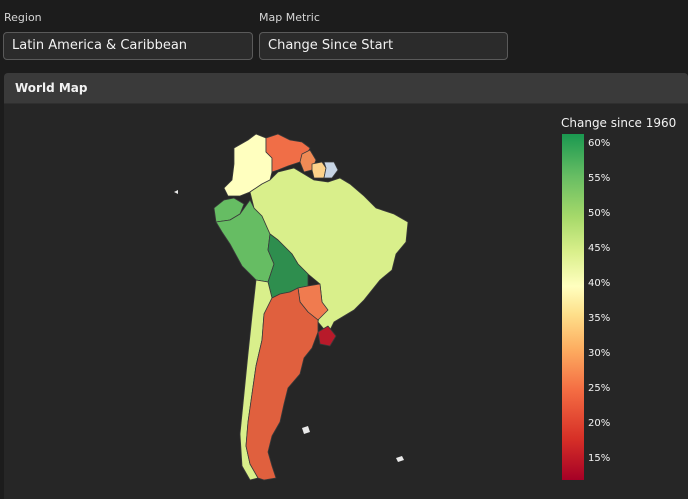 This screenshot has height=499, width=688. Describe the element at coordinates (599, 248) in the screenshot. I see `colorbar-tick: 45%` at that location.